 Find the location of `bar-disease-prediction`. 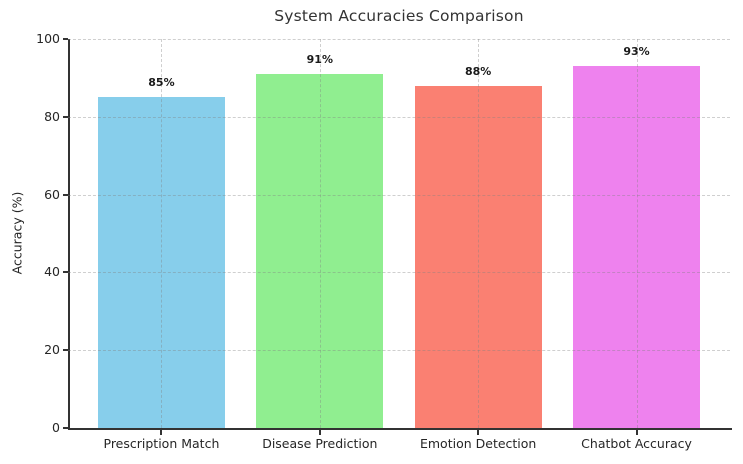

bar-disease-prediction is located at coordinates (320, 251).